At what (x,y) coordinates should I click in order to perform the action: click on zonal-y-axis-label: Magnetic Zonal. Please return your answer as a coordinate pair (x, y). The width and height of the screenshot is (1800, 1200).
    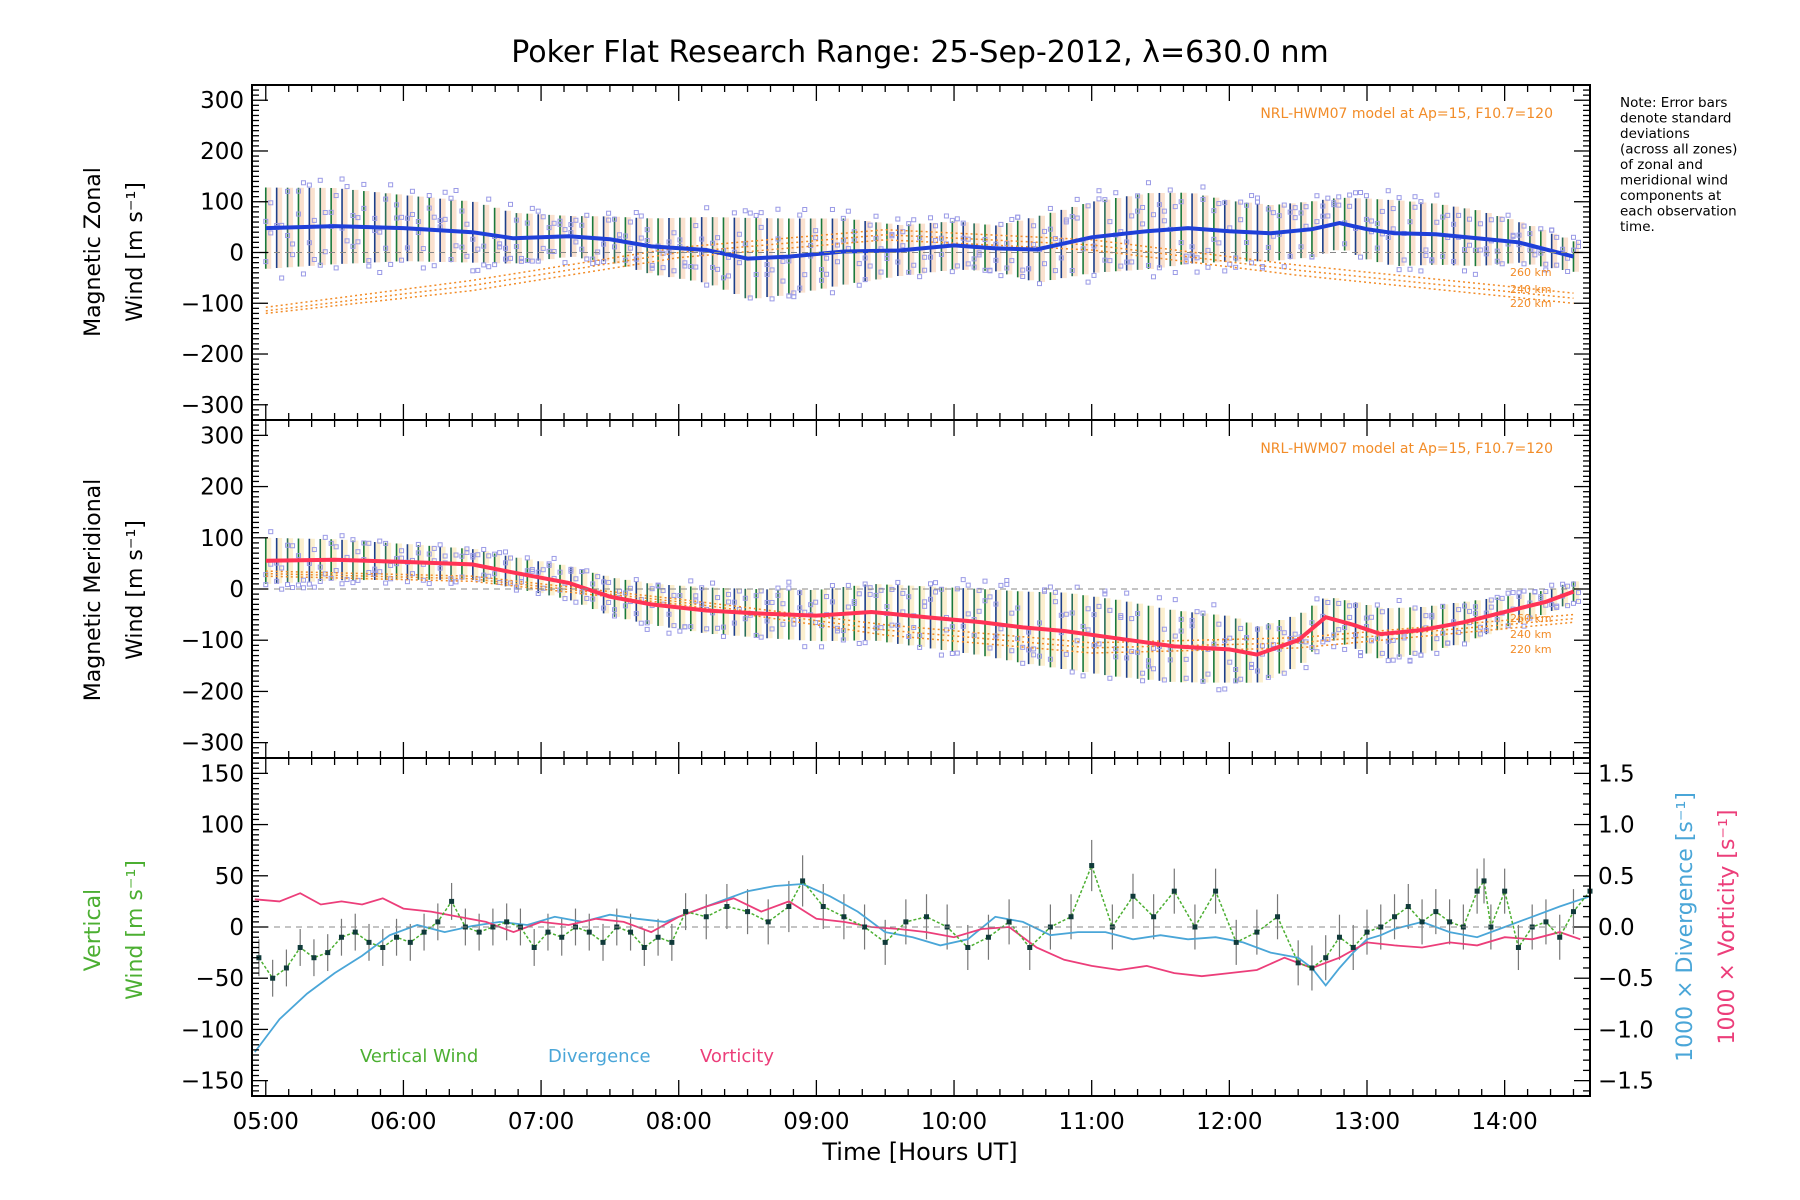
    Looking at the image, I should click on (93, 252).